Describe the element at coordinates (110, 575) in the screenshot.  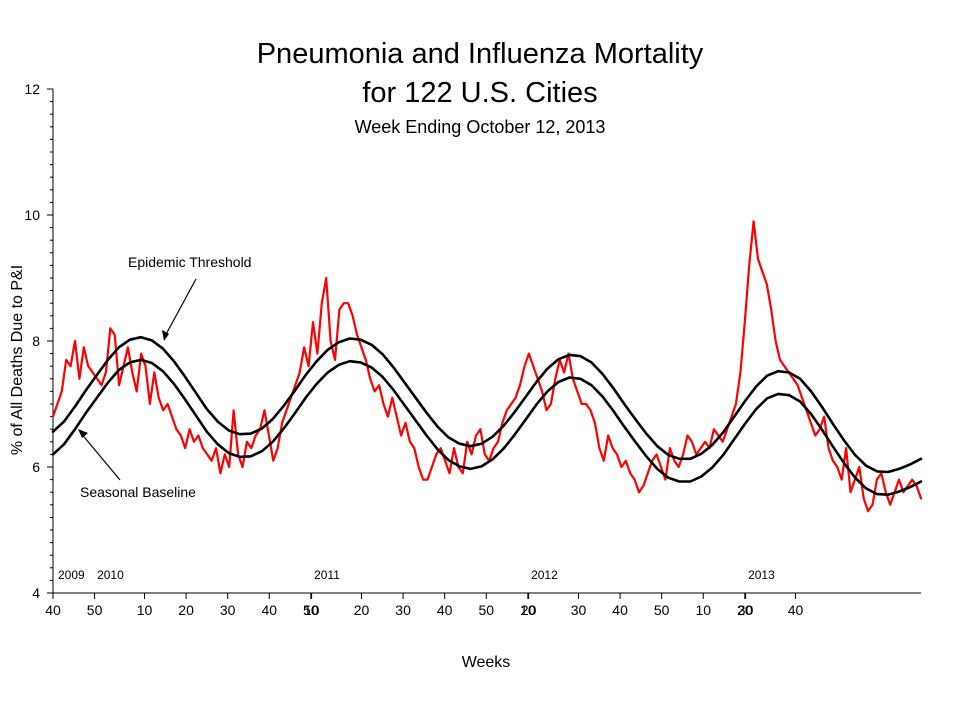
I see `year-label: 2010` at that location.